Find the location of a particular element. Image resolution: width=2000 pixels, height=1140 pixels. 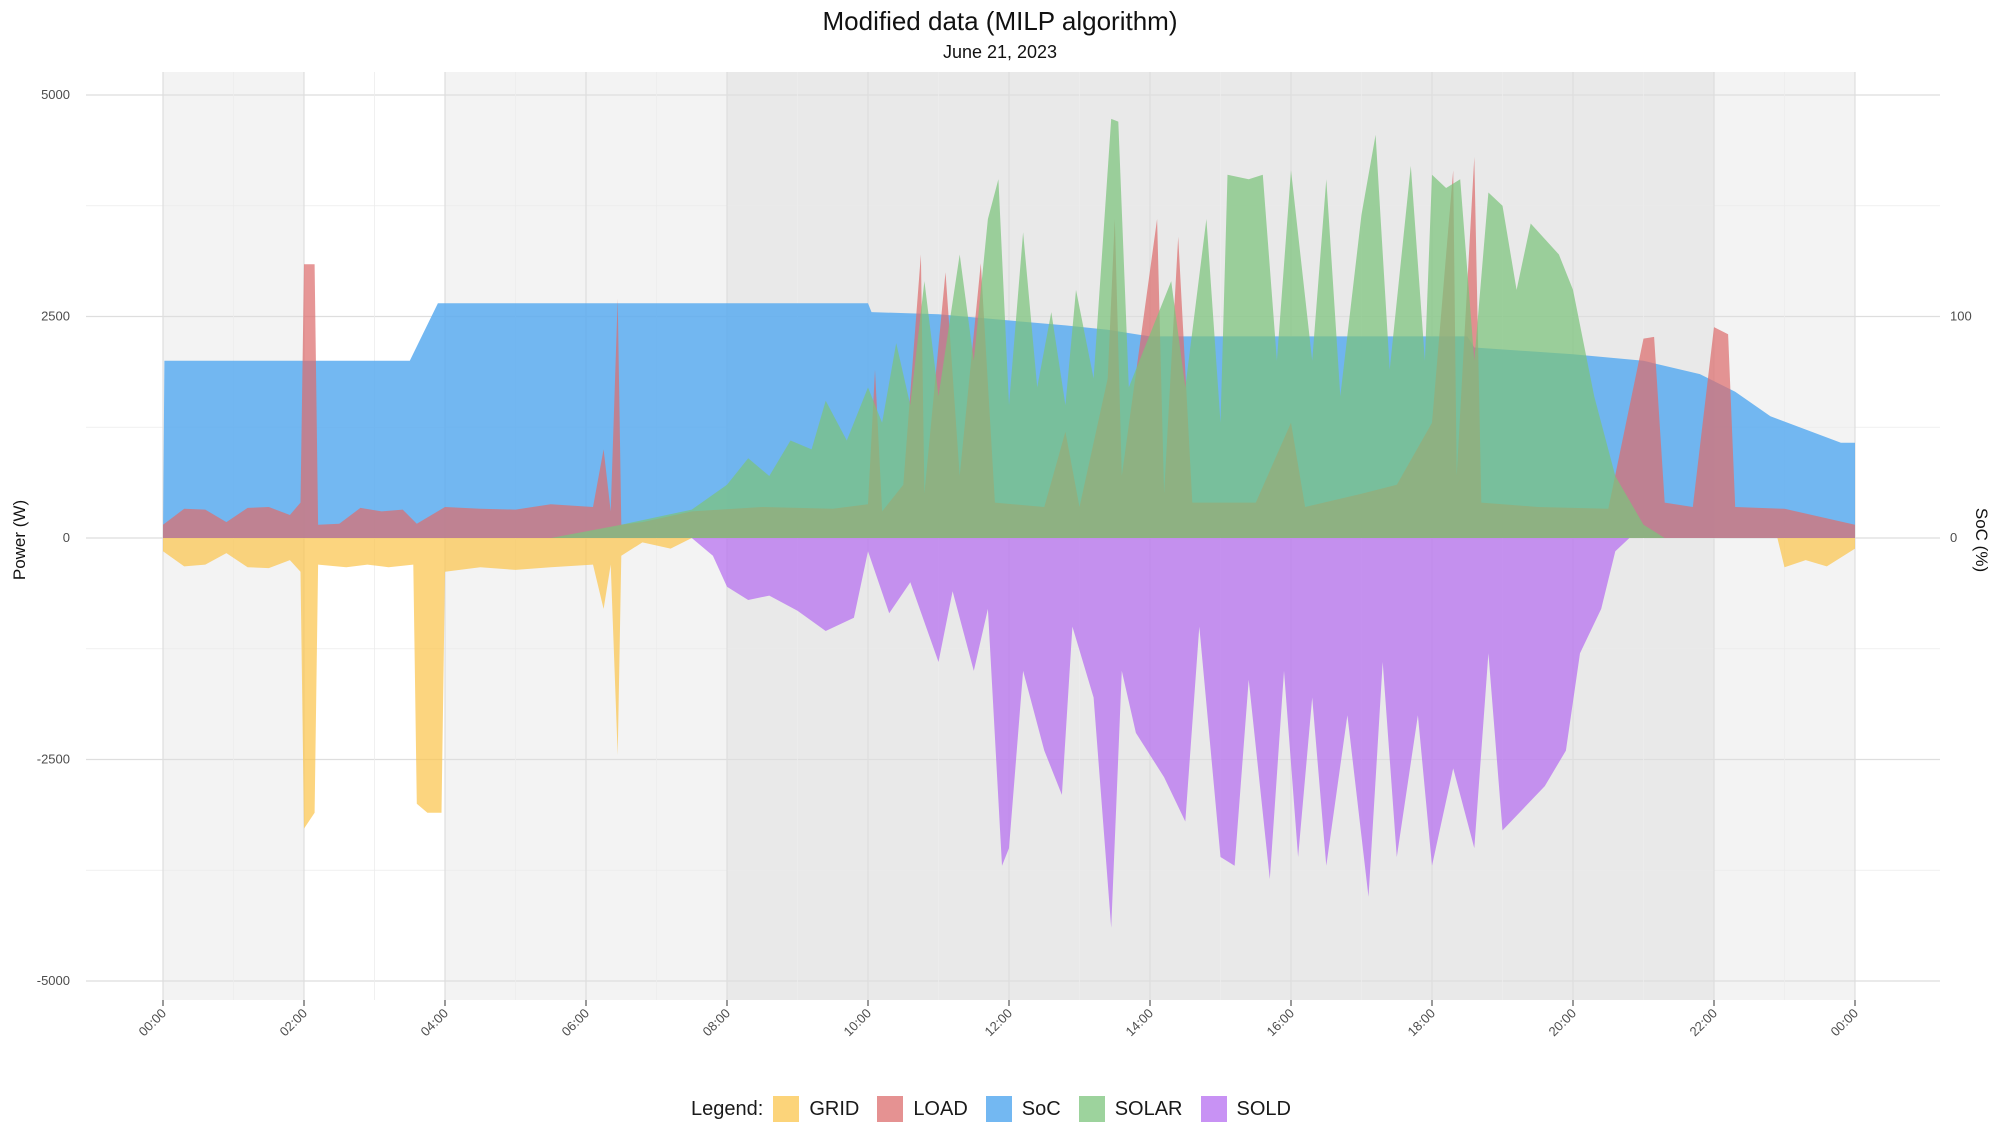

legend: Legend: GRID LOAD SoC SOLAR SOLD is located at coordinates (1000, 1109).